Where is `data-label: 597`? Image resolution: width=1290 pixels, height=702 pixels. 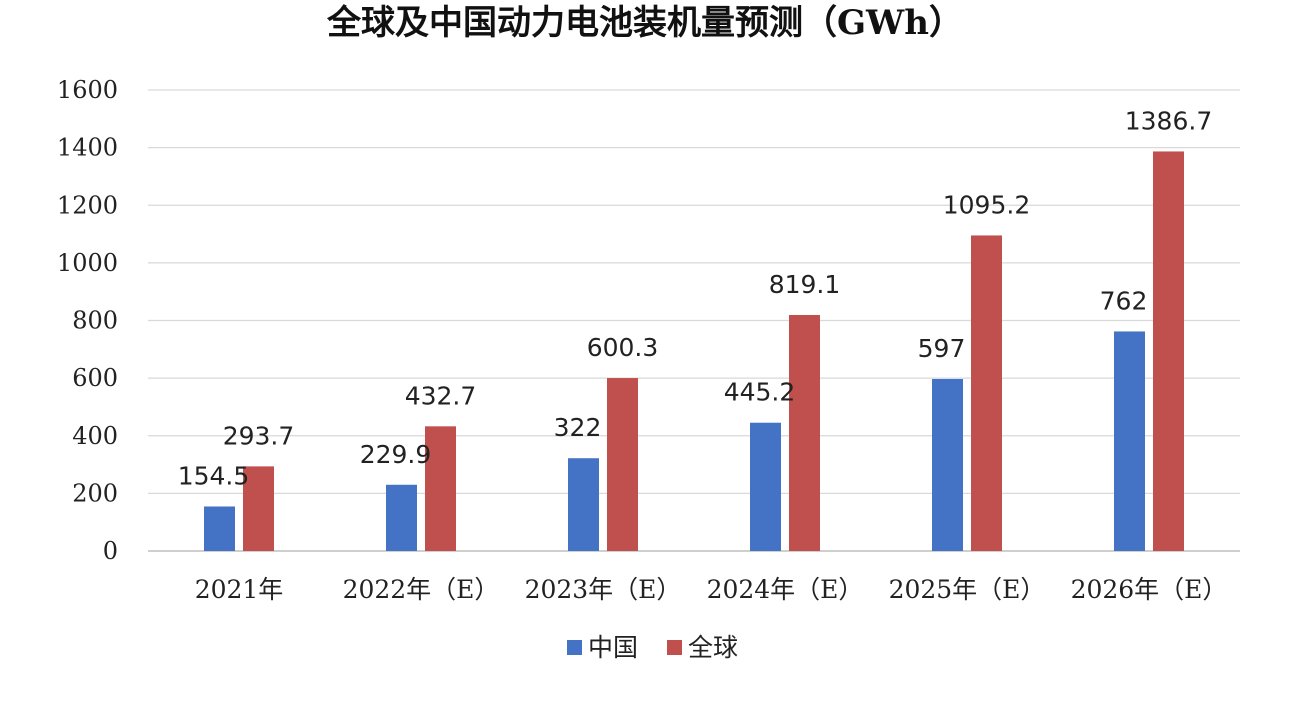 data-label: 597 is located at coordinates (942, 348).